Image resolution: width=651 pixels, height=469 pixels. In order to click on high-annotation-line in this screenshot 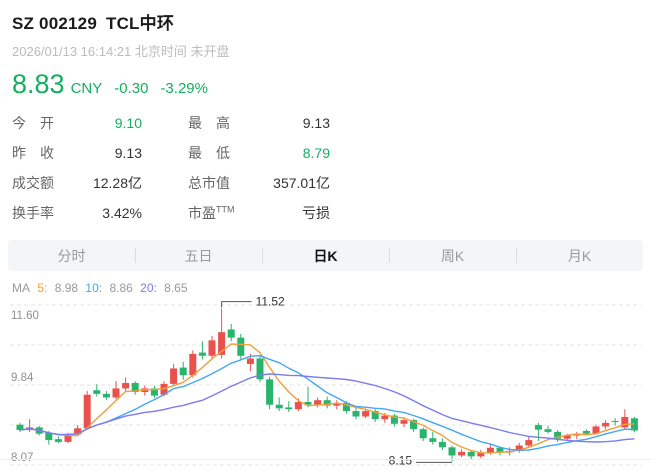, I will do `click(236, 304)`.